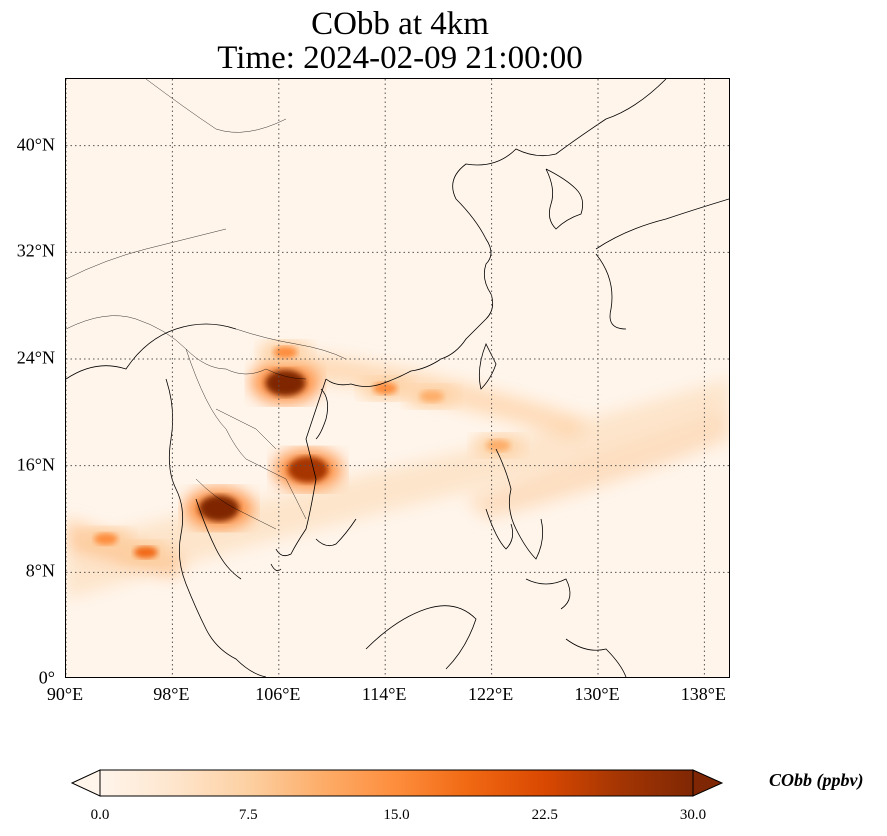 This screenshot has height=836, width=887. What do you see at coordinates (35, 144) in the screenshot?
I see `lat-tick-label: 40°N` at bounding box center [35, 144].